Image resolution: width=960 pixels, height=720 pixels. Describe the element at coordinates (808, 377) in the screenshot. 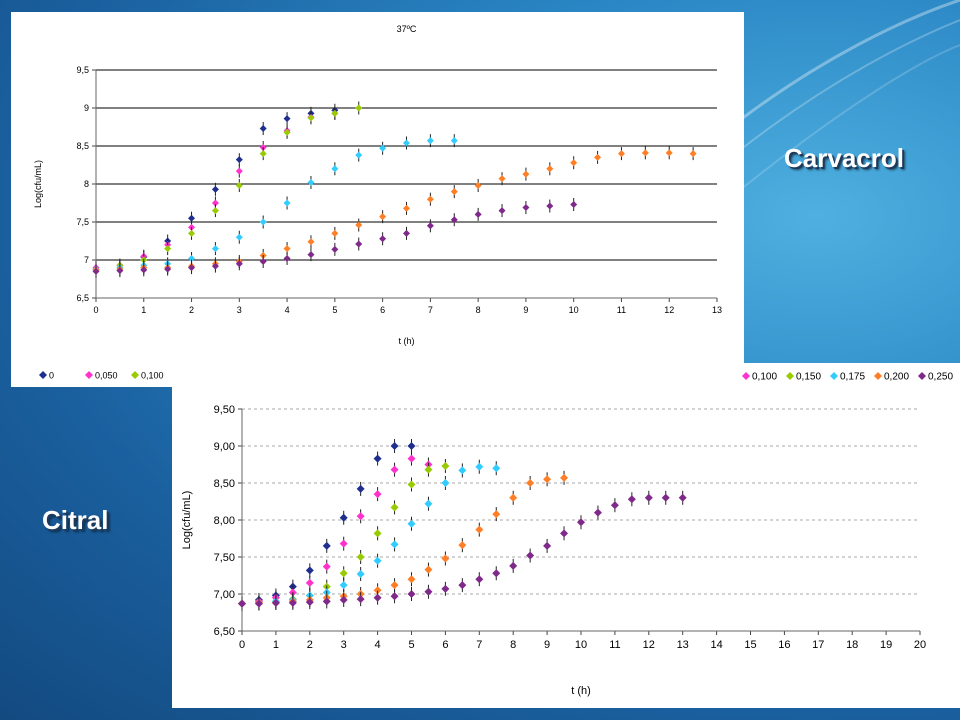

I see `legend-label: 0,150` at that location.